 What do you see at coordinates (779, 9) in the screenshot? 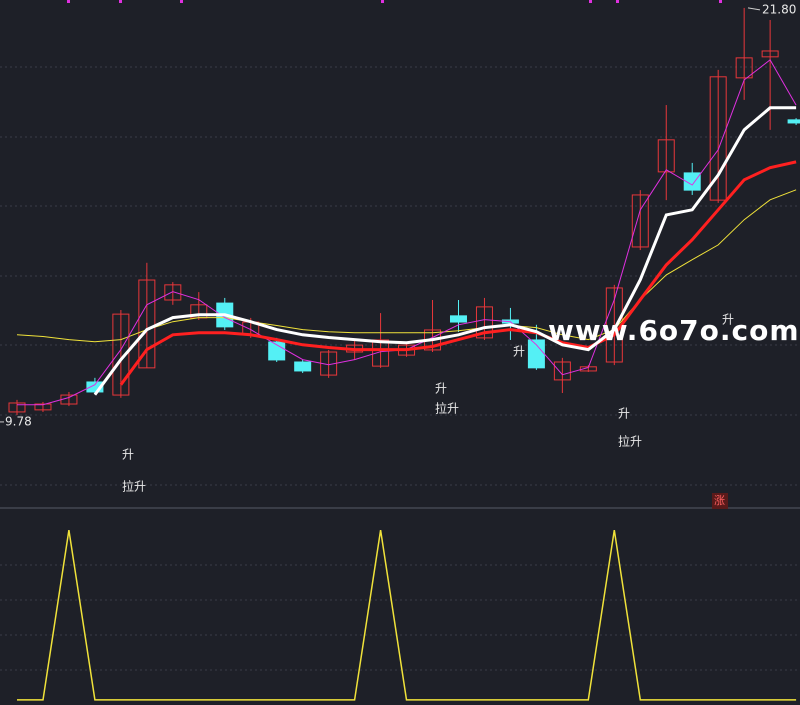
I see `price-mark-label: 21.80` at bounding box center [779, 9].